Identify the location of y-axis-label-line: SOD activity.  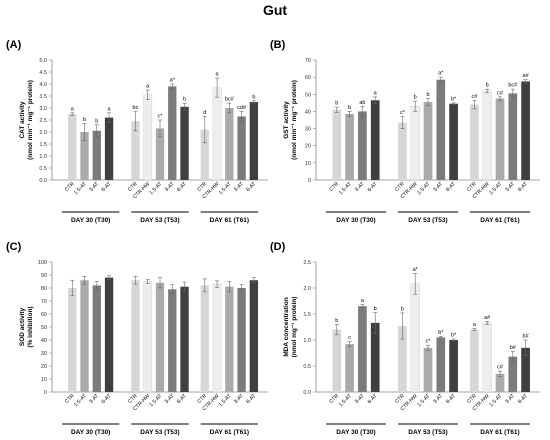
(22, 326).